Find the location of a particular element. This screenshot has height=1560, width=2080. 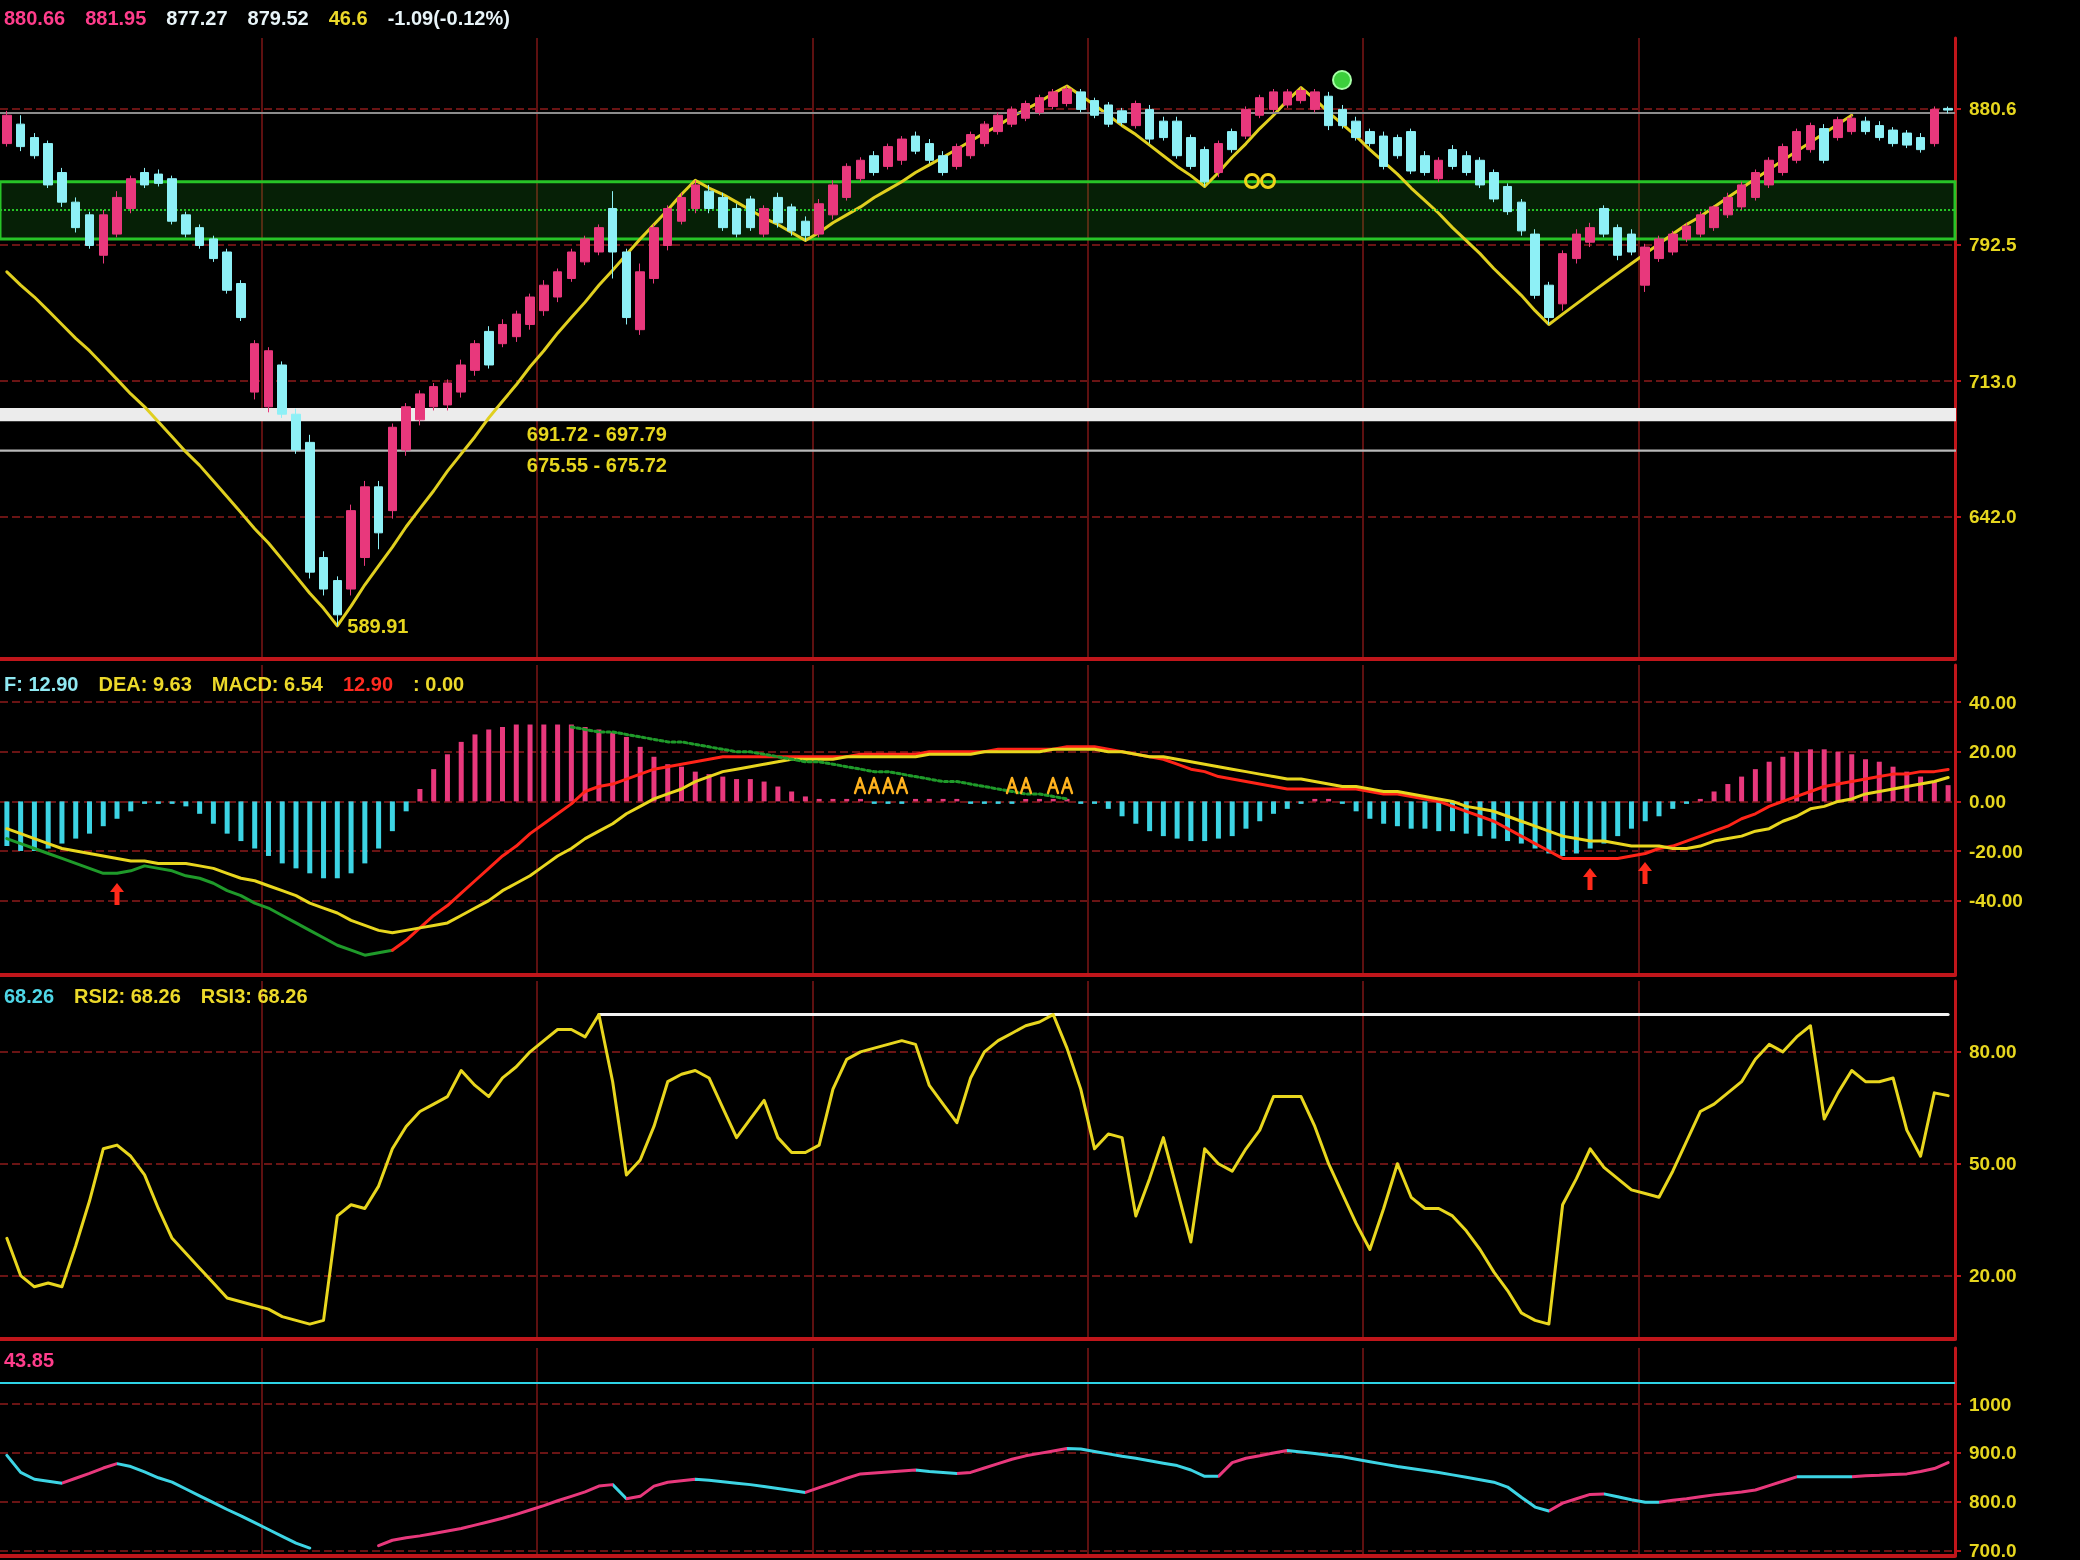

y-tick-label: 50.00 is located at coordinates (1993, 1164).